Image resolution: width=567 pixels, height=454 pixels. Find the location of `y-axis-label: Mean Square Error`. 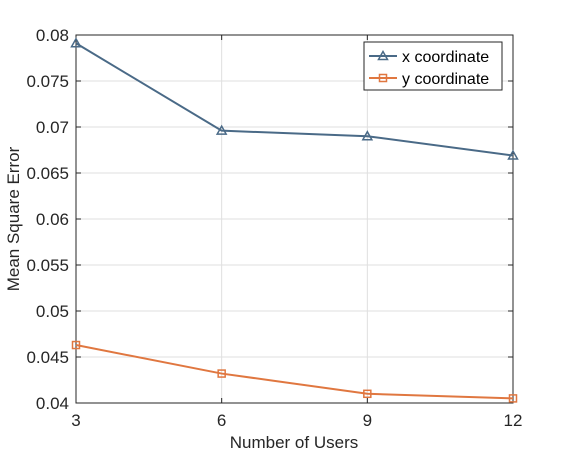

y-axis-label: Mean Square Error is located at coordinates (13, 218).